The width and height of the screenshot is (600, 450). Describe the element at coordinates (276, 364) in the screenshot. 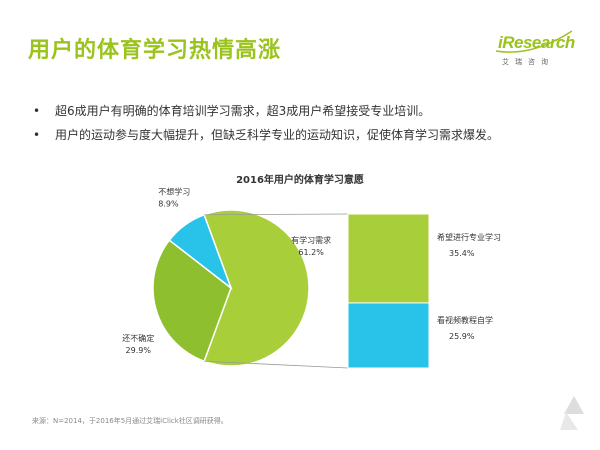

I see `connector-line-bottom` at that location.